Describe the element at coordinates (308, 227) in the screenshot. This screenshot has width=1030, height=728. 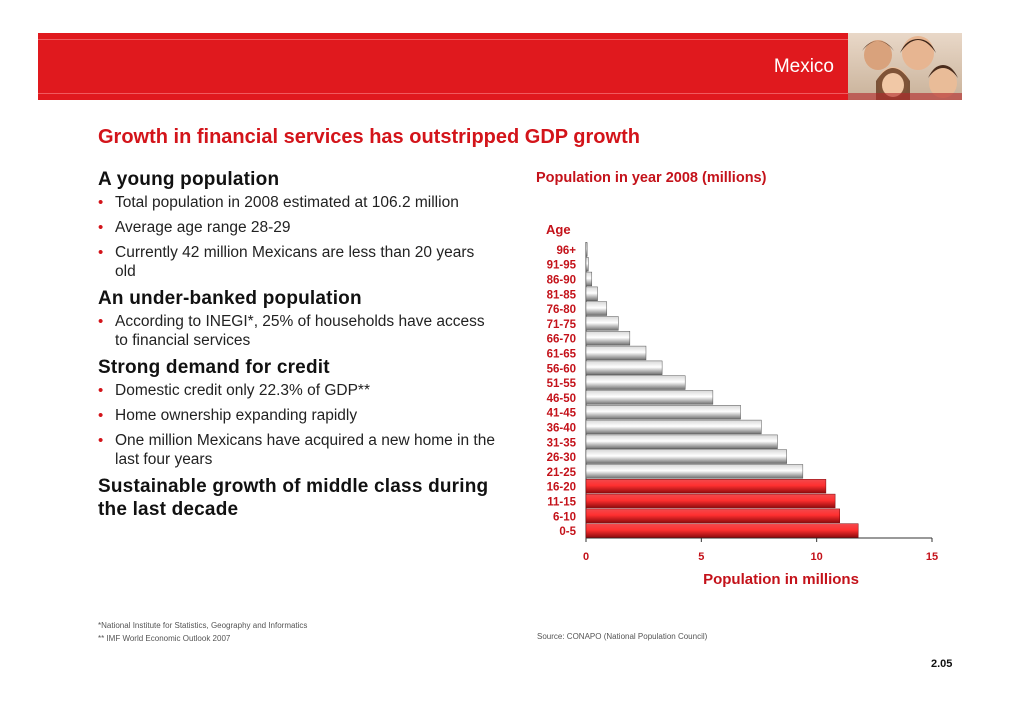
I see `bullet-item: • Average age range 28-29` at that location.